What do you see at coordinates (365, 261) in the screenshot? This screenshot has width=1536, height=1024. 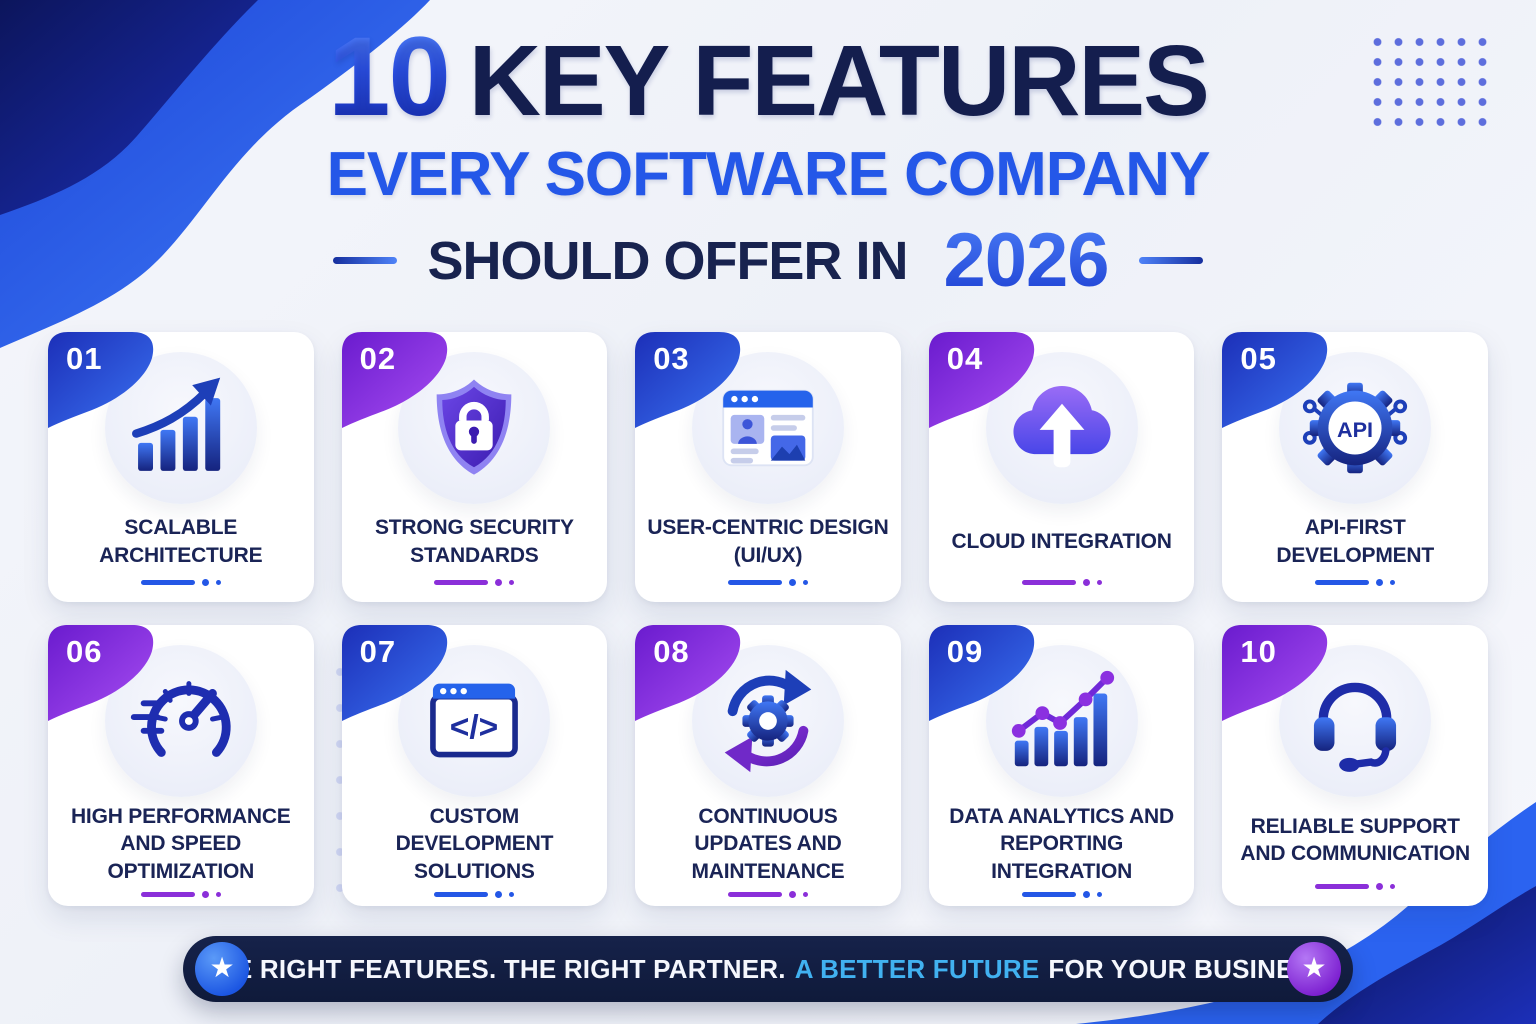 I see `left-dash-decoration` at bounding box center [365, 261].